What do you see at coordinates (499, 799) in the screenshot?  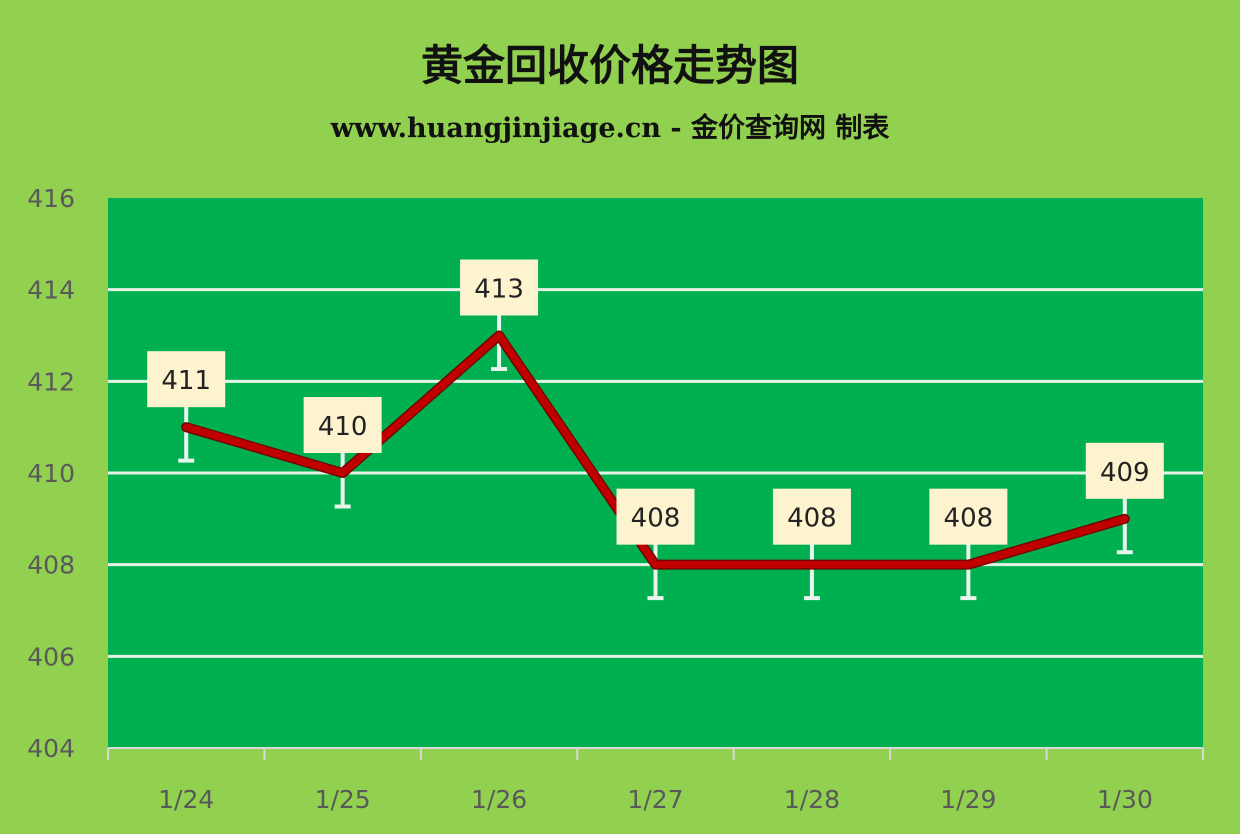 I see `x-tick-label: 1/26` at bounding box center [499, 799].